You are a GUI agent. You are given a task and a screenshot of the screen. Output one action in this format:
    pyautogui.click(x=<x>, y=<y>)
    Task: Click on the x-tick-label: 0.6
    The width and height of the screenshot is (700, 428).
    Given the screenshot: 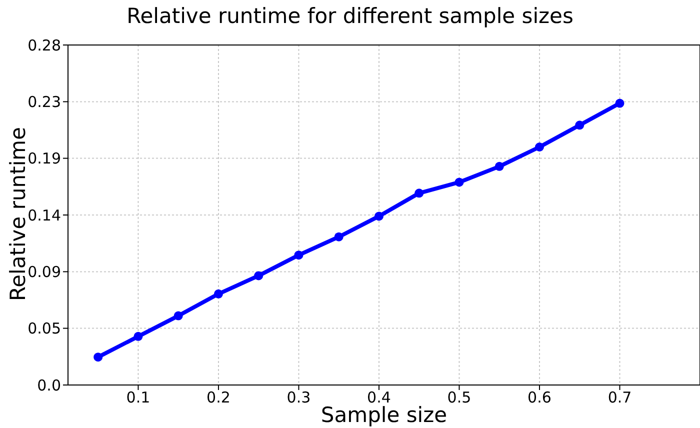 What is the action you would take?
    pyautogui.click(x=540, y=397)
    